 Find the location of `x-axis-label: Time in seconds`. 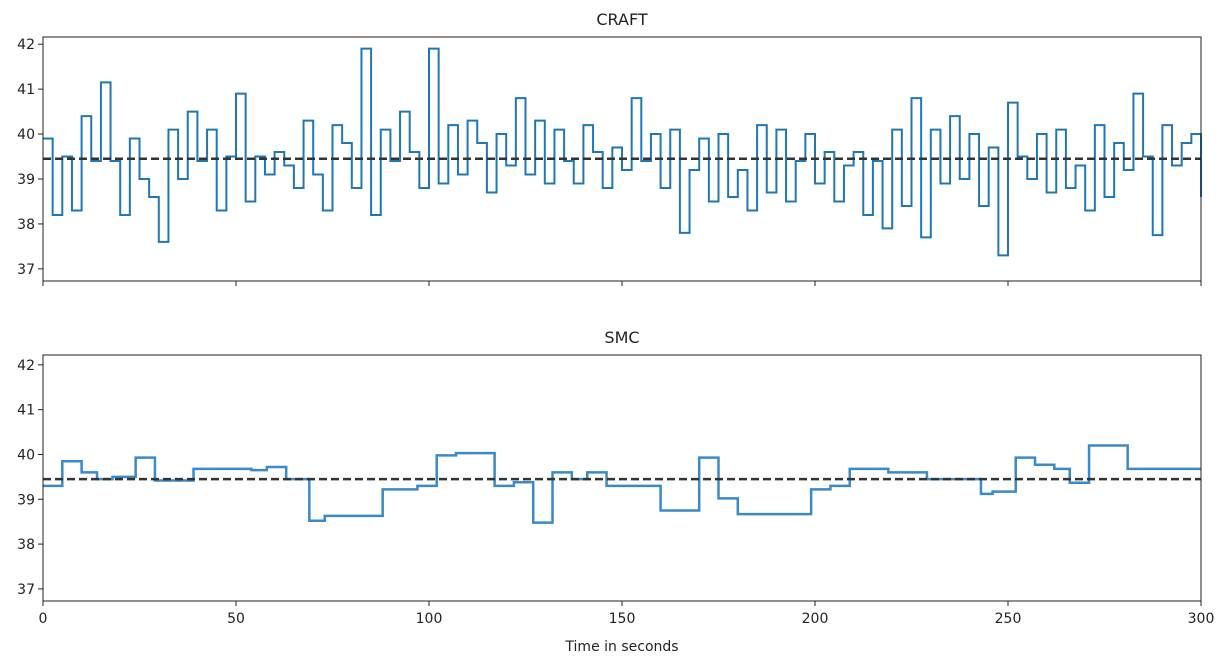

x-axis-label: Time in seconds is located at coordinates (621, 647).